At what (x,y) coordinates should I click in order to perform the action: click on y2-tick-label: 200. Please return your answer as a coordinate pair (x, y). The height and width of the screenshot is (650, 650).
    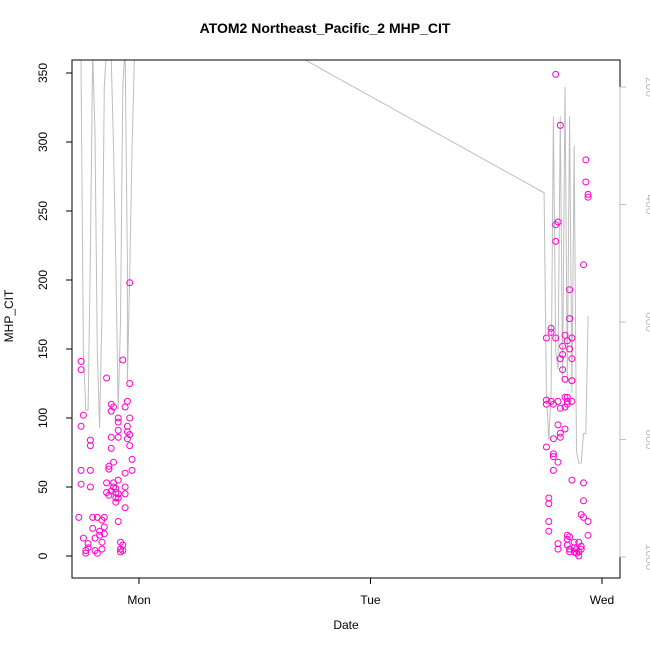
    Looking at the image, I should click on (646, 87).